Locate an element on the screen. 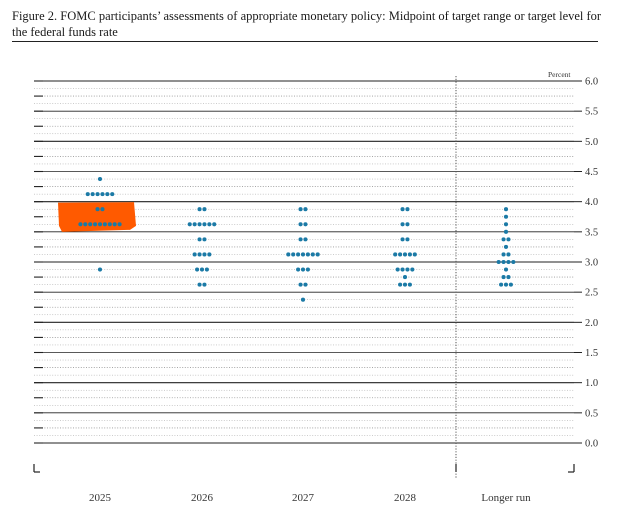 The width and height of the screenshot is (637, 532). y-tick-label: 6.0 is located at coordinates (591, 82).